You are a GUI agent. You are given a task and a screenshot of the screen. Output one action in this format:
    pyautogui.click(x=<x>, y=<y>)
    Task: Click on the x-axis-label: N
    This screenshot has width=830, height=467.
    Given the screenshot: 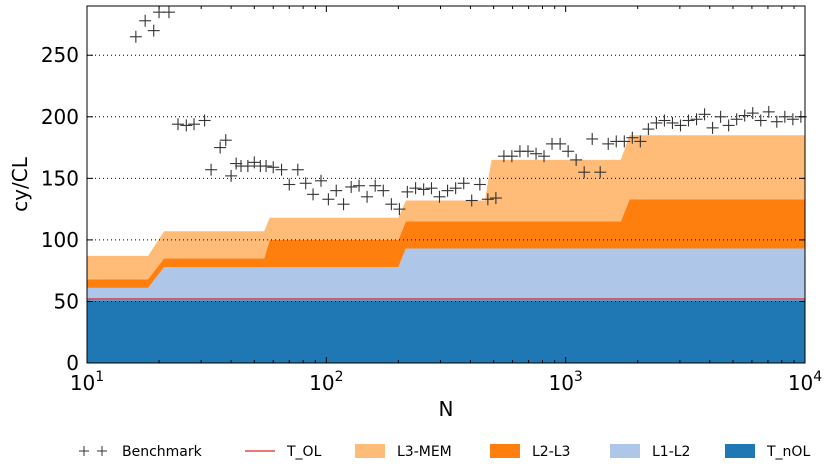 What is the action you would take?
    pyautogui.click(x=446, y=409)
    